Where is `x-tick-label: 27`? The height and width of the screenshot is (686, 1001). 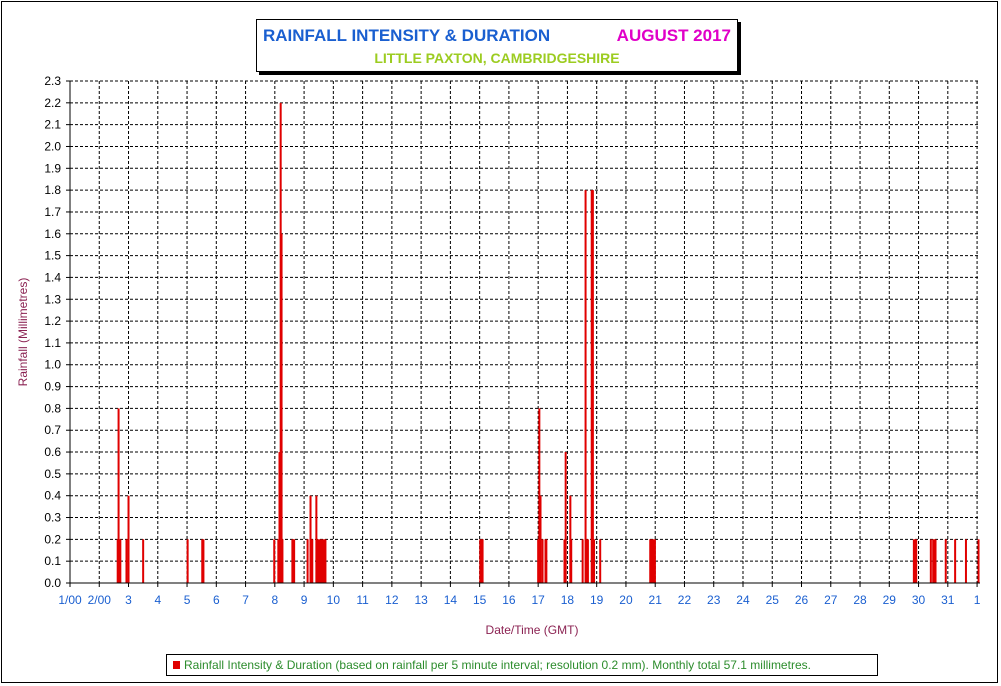
x-tick-label: 27 is located at coordinates (831, 600).